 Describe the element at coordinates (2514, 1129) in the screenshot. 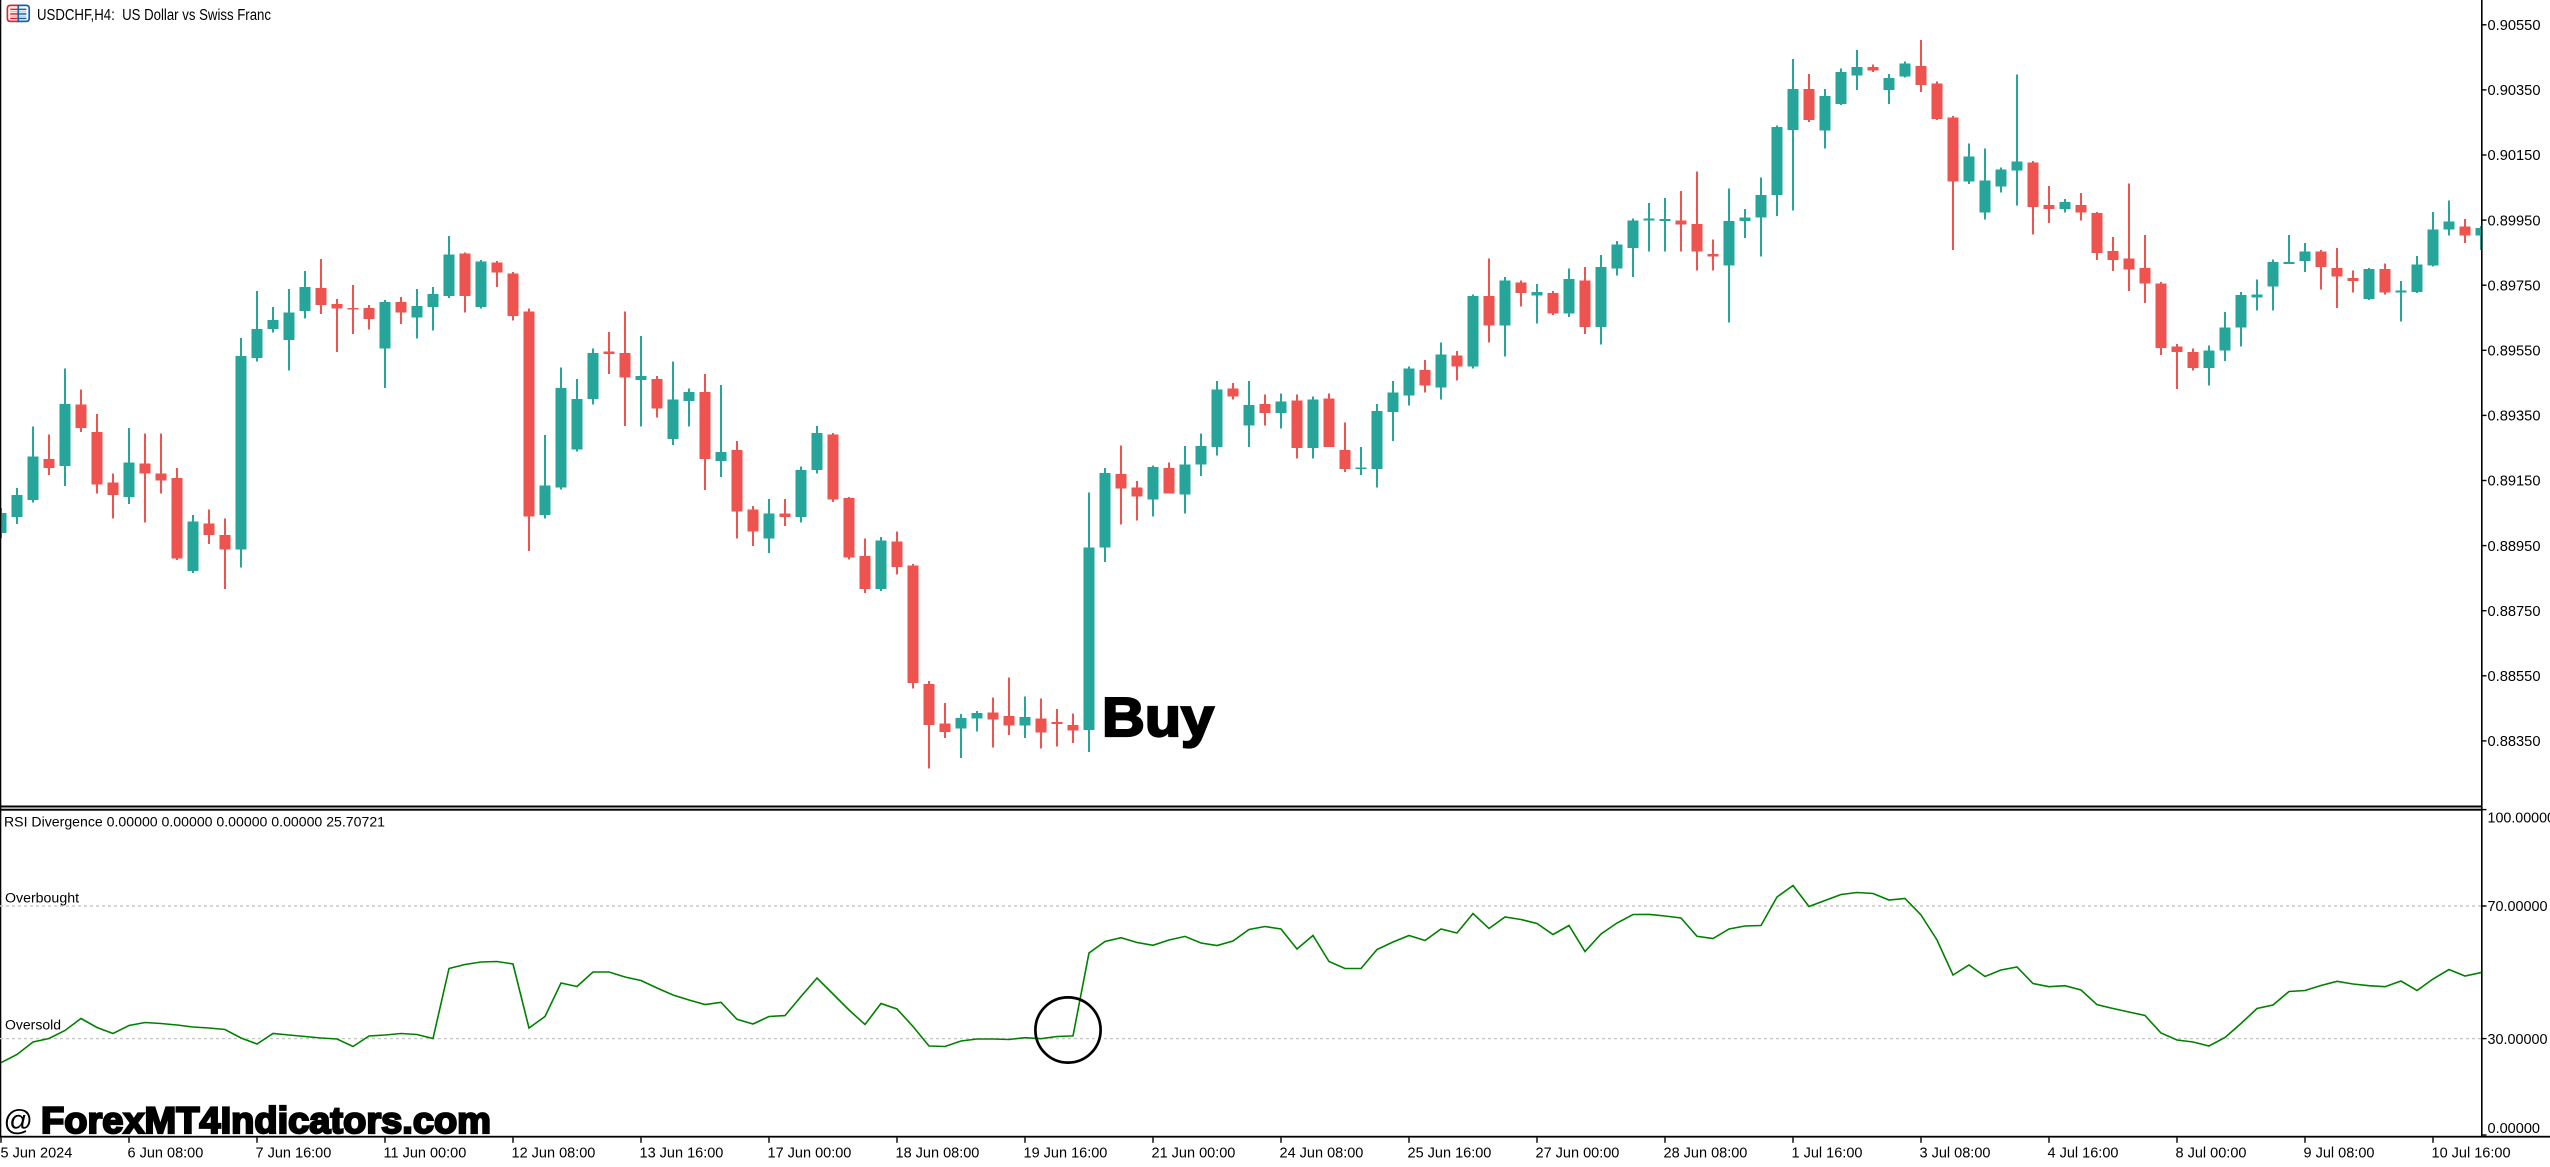

I see `svg-text: 0.00000` at that location.